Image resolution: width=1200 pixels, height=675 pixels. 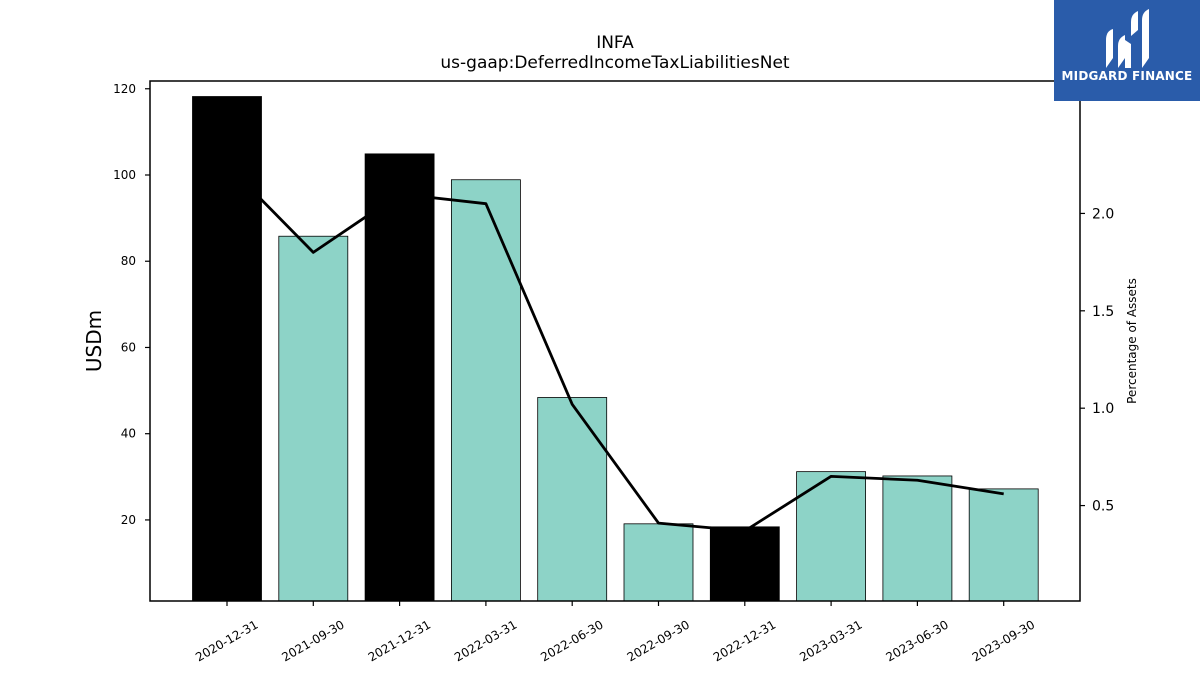 I want to click on x-tick-label-2020-12-31: 2020-12-31, so click(x=226, y=640).